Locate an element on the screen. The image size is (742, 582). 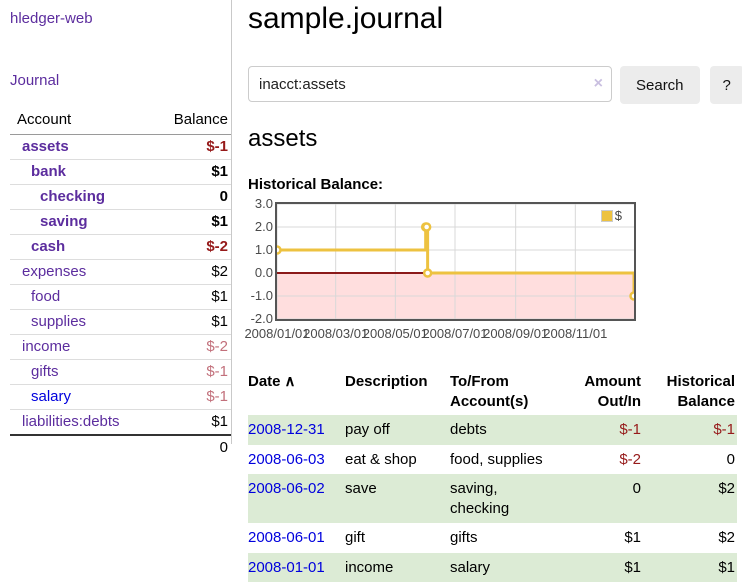
account-name-cell: assets is located at coordinates (80, 147).